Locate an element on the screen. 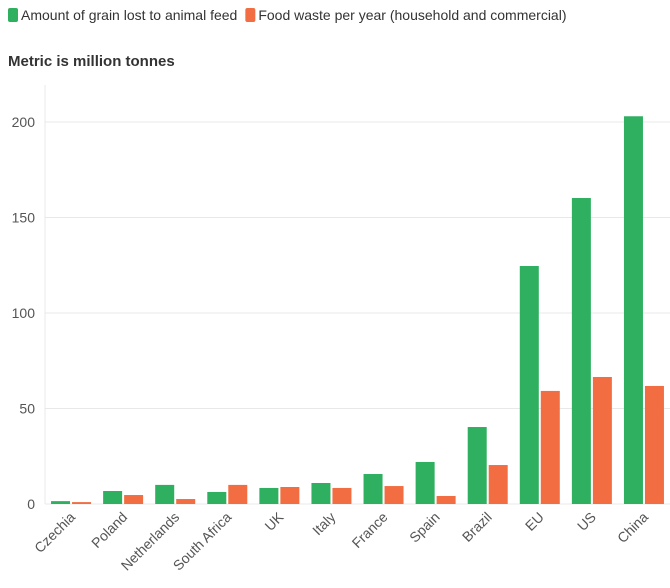 This screenshot has width=670, height=588. legend-label: Amount of grain lost to animal feed is located at coordinates (129, 15).